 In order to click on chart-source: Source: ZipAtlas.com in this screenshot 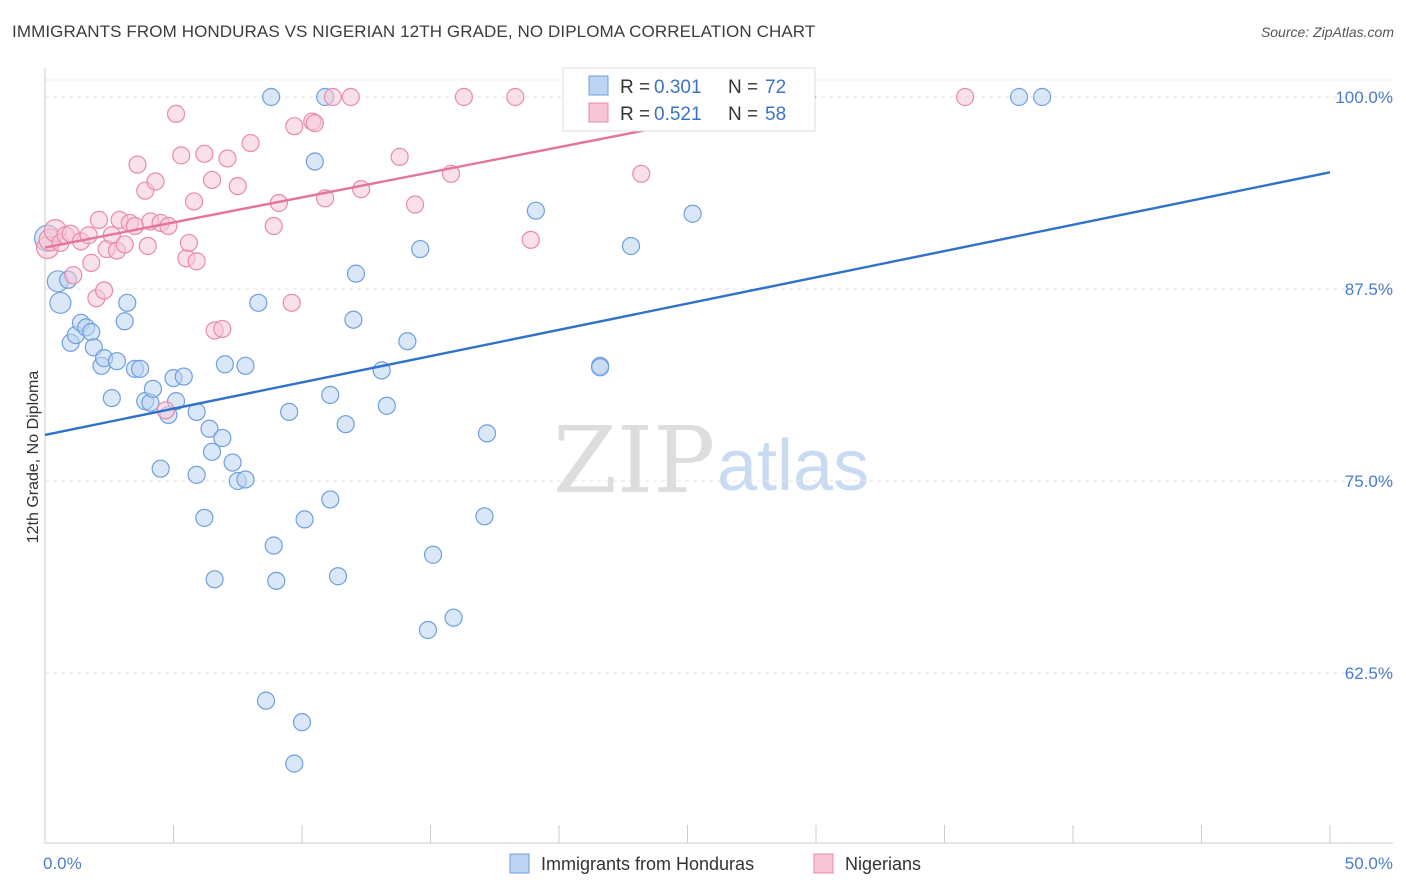, I will do `click(1327, 32)`.